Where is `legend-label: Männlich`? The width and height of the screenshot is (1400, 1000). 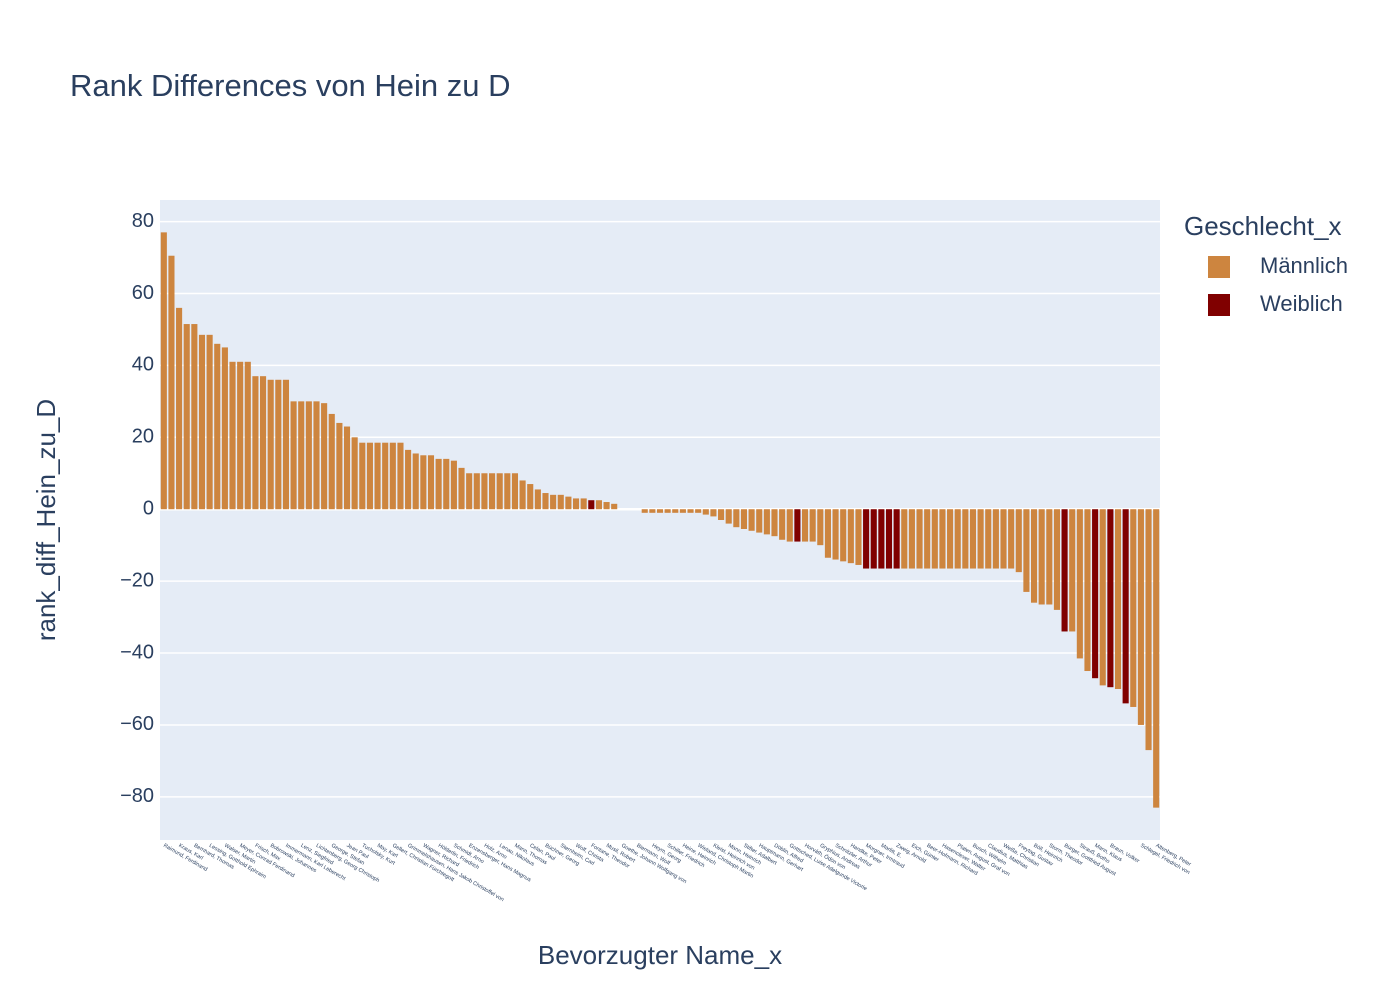 legend-label: Männlich is located at coordinates (1304, 265).